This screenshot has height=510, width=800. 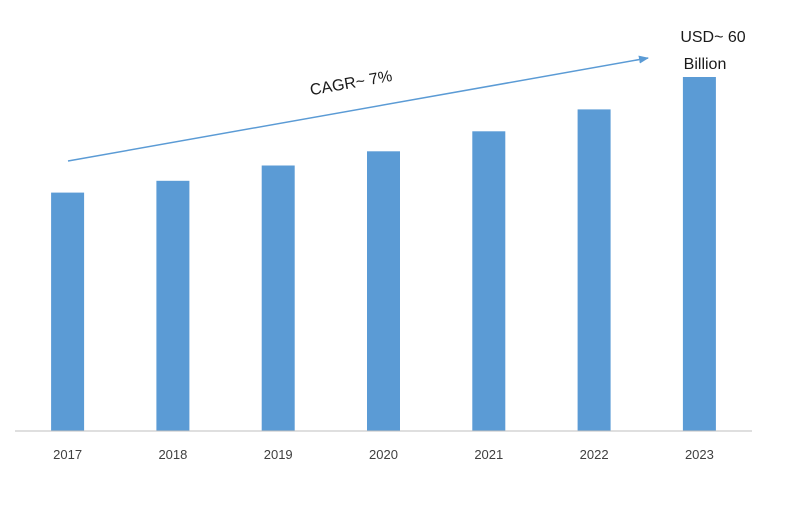 What do you see at coordinates (68, 311) in the screenshot?
I see `bar-2017` at bounding box center [68, 311].